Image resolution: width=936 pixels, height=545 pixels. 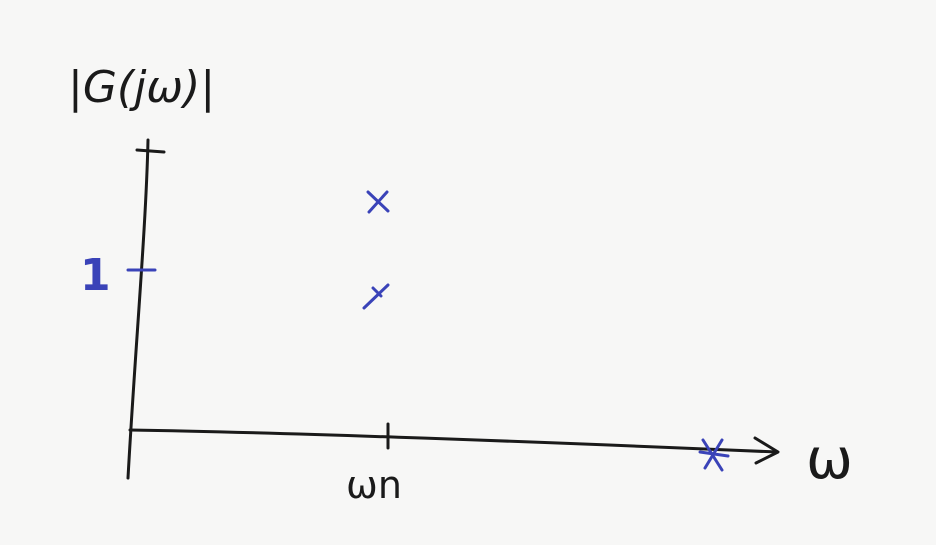 I want to click on marker-cross-lower, so click(x=376, y=296).